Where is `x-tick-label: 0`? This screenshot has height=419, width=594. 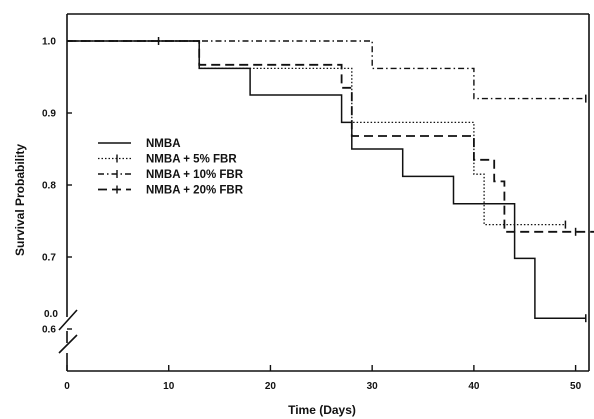 x-tick-label: 0 is located at coordinates (67, 386).